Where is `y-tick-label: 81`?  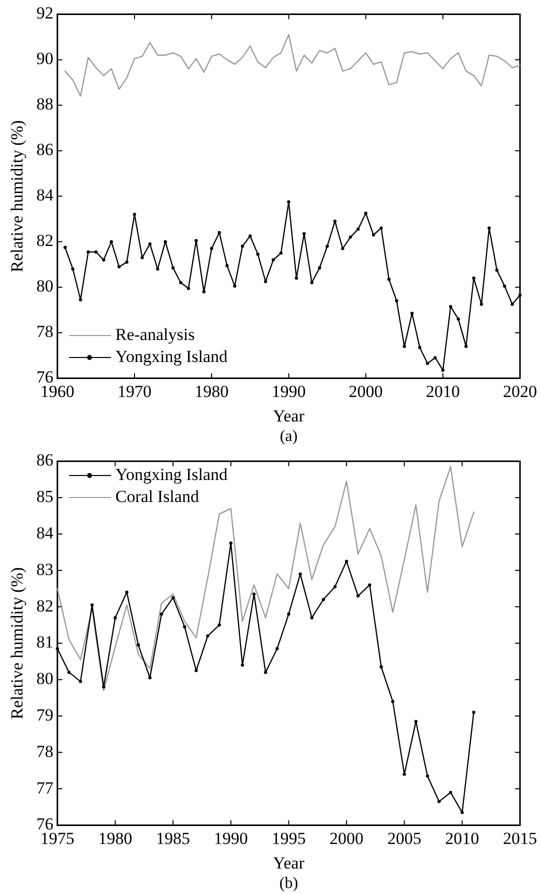
y-tick-label: 81 is located at coordinates (45, 642).